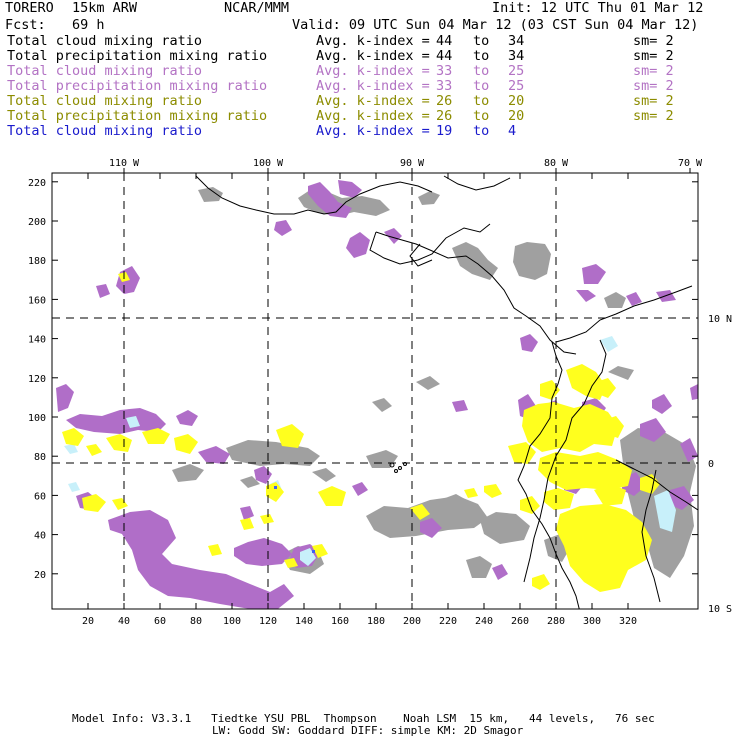  I want to click on legend-lo: 4, so click(512, 131).